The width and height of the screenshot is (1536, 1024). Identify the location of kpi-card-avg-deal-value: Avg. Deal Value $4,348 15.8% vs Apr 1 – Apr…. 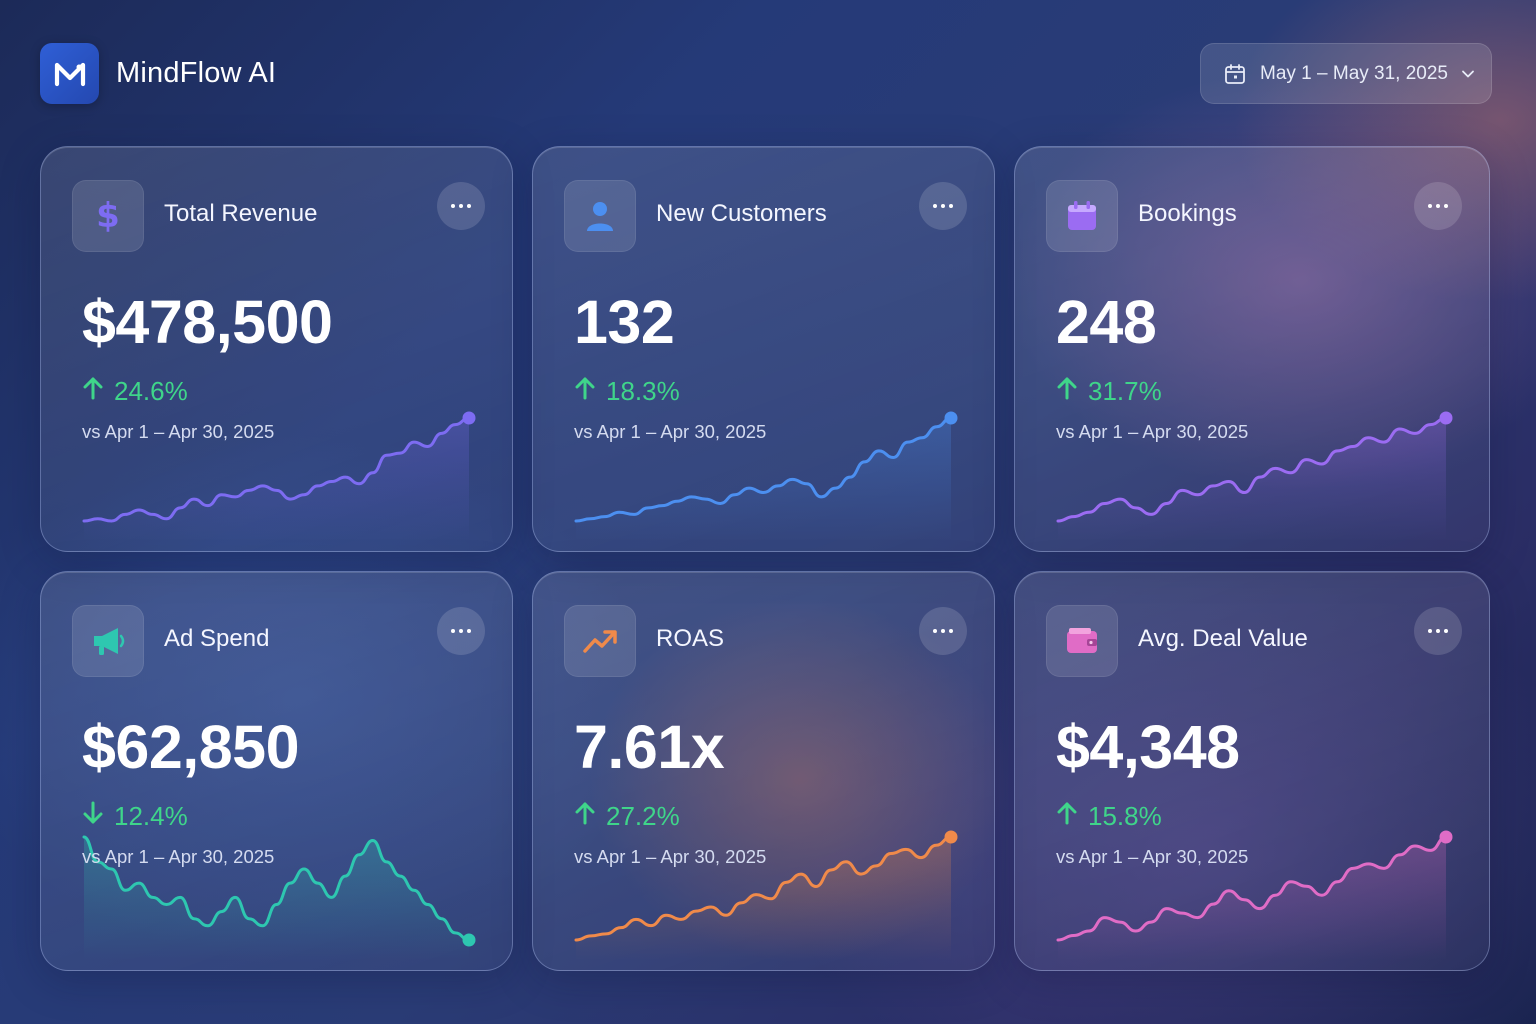
(1252, 771).